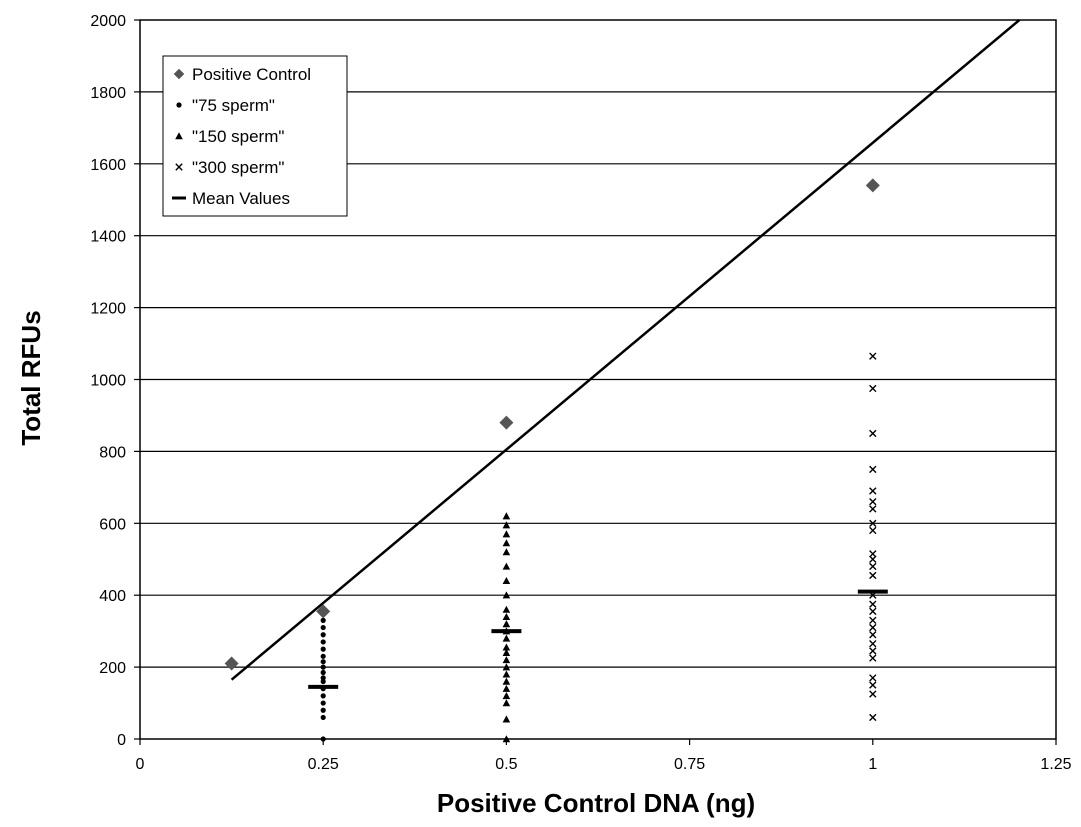 The image size is (1081, 827). Describe the element at coordinates (241, 198) in the screenshot. I see `legend-entry-label: Mean Values` at that location.